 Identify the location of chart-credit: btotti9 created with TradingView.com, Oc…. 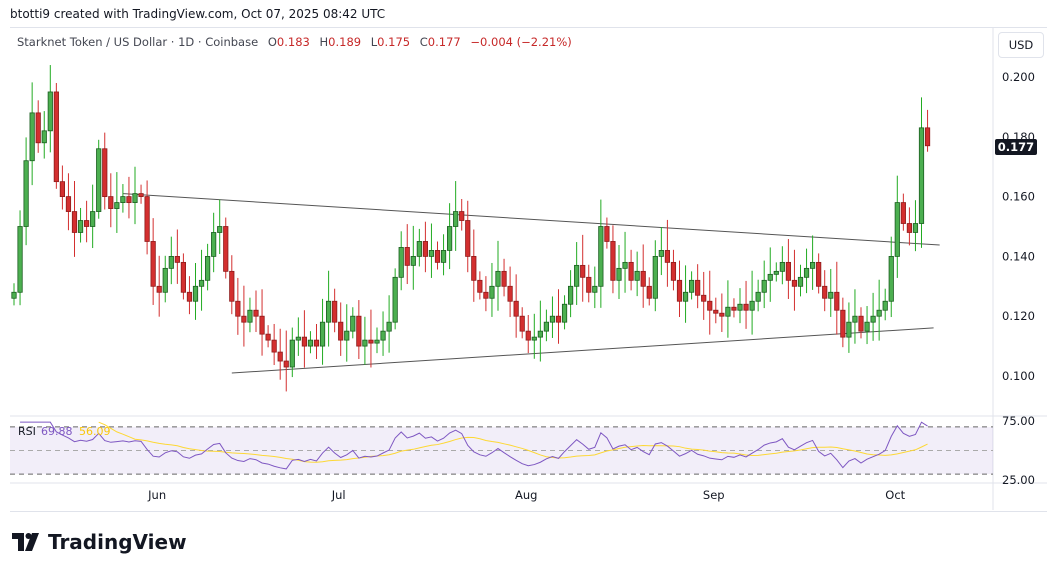
(198, 14).